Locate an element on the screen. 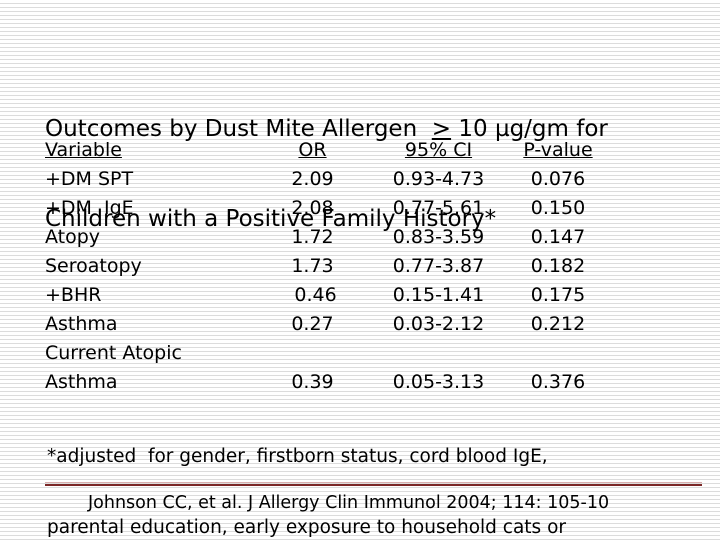 Image resolution: width=720 pixels, height=540 pixels. table-cell-or: 0.39 is located at coordinates (312, 382).